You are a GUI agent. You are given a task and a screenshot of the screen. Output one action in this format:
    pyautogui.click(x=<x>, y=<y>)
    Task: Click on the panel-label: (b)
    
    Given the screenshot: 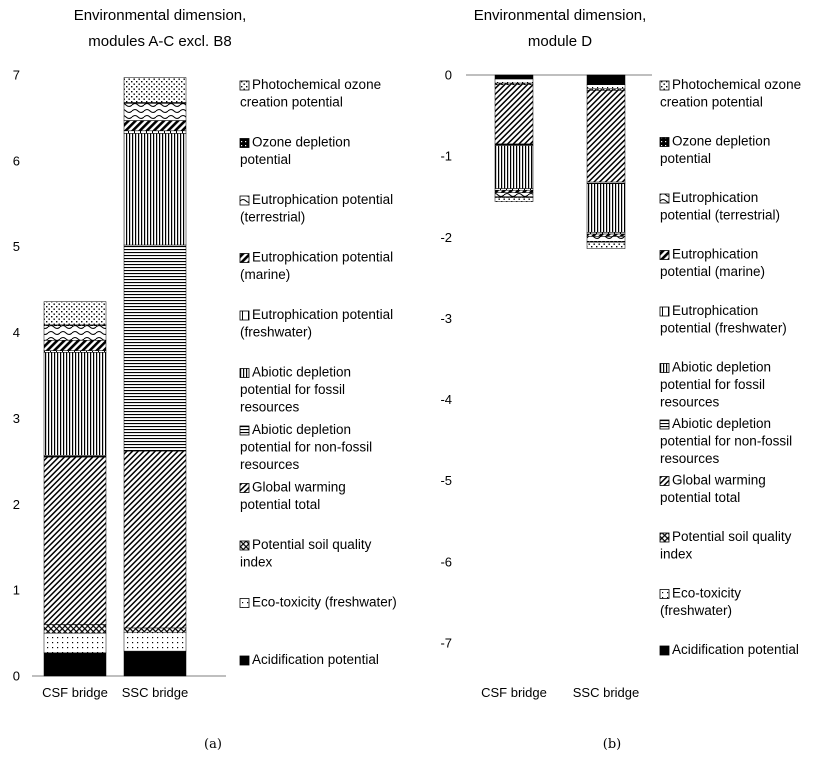 What is the action you would take?
    pyautogui.click(x=612, y=744)
    